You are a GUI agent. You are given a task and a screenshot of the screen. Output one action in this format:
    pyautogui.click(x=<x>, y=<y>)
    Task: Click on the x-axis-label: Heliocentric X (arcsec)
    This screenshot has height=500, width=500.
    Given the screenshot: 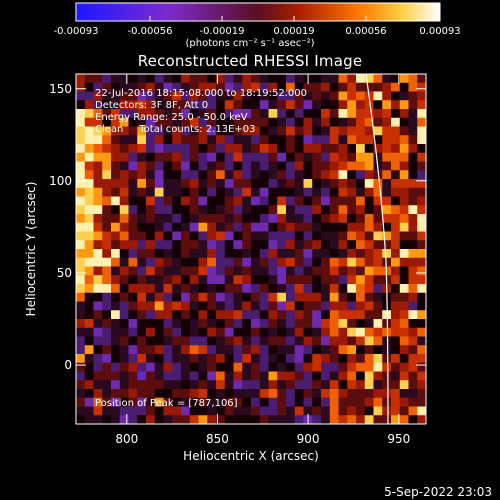 What is the action you would take?
    pyautogui.click(x=251, y=456)
    